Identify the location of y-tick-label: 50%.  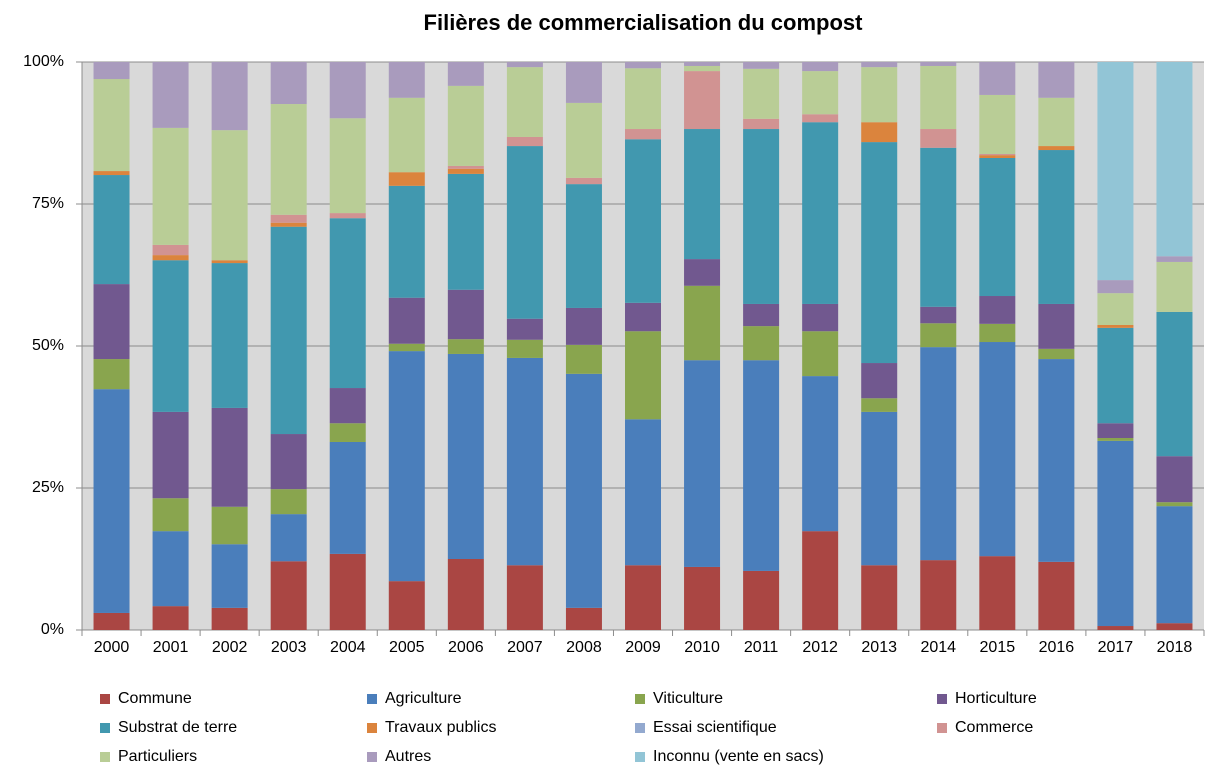
(48, 345).